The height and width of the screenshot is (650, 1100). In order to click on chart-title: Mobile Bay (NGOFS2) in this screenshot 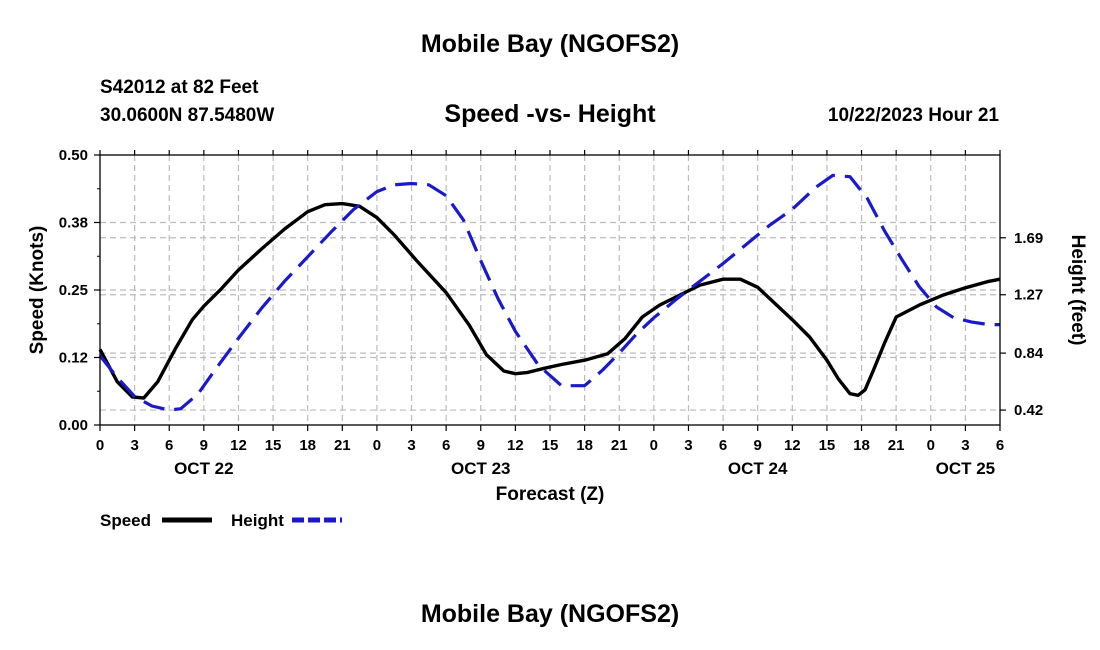, I will do `click(550, 44)`.